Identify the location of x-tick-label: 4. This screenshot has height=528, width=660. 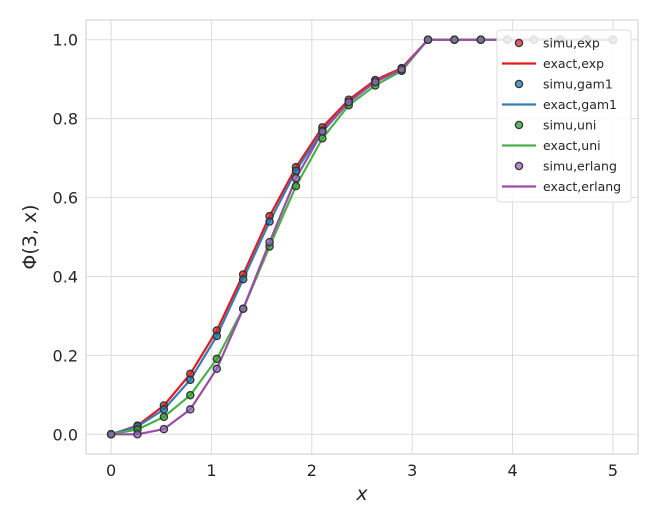
(512, 470).